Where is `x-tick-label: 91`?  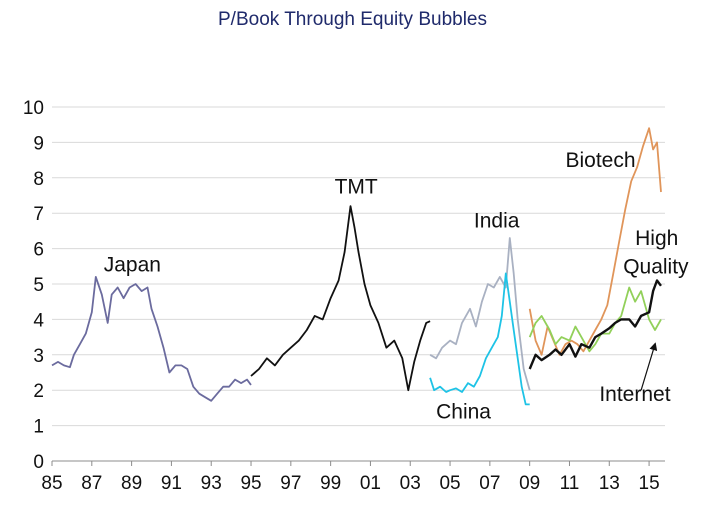 x-tick-label: 91 is located at coordinates (171, 483).